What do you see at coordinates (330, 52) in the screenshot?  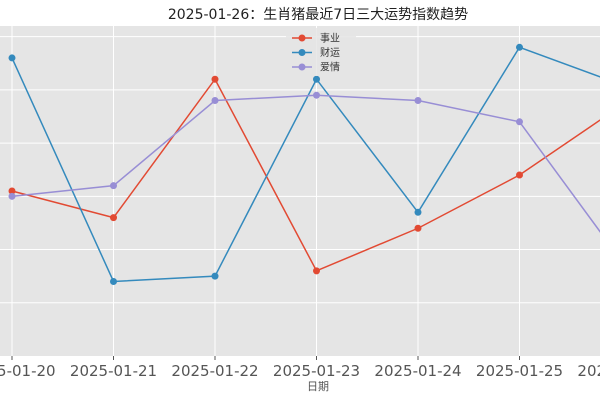 I see `legend-label: 财运` at bounding box center [330, 52].